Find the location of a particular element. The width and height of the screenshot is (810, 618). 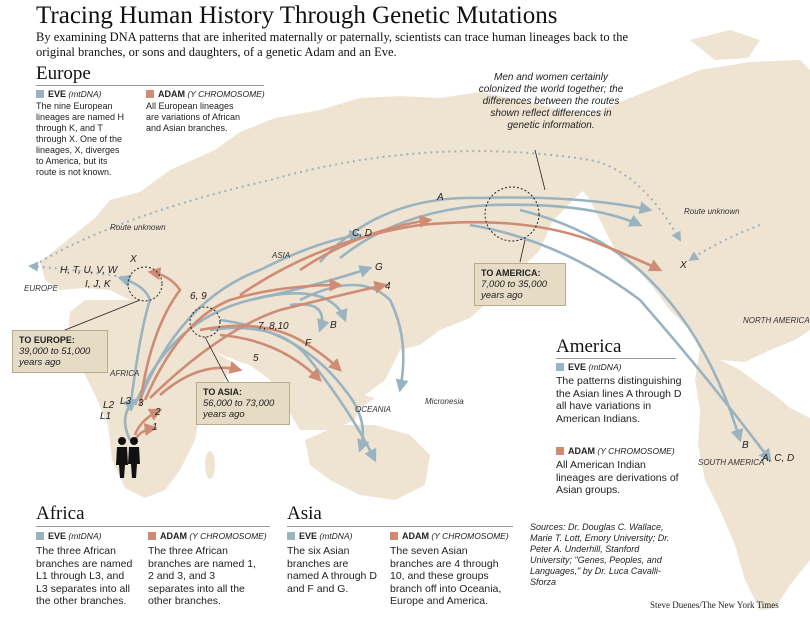

america-divider is located at coordinates (616, 358).